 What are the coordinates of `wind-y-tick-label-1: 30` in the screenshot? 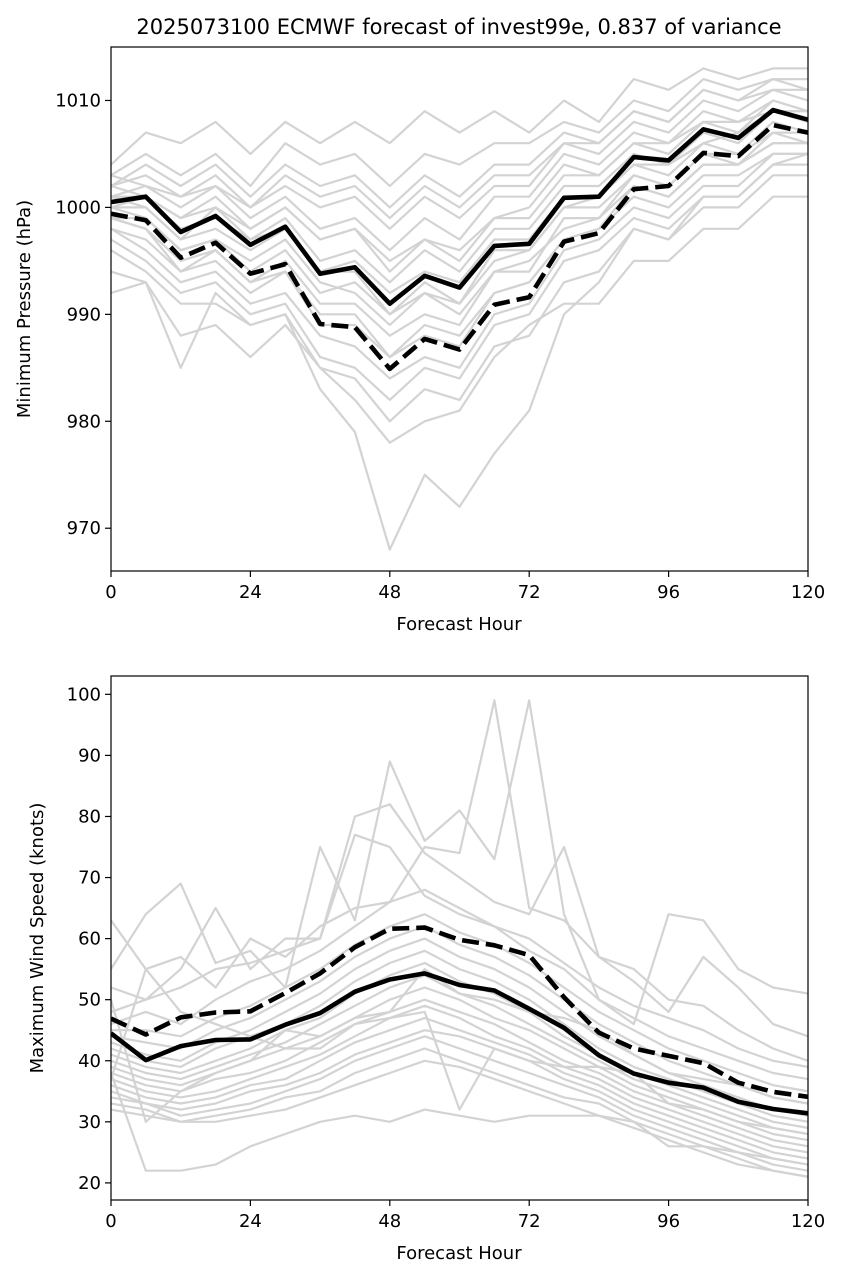 It's located at (89, 1122).